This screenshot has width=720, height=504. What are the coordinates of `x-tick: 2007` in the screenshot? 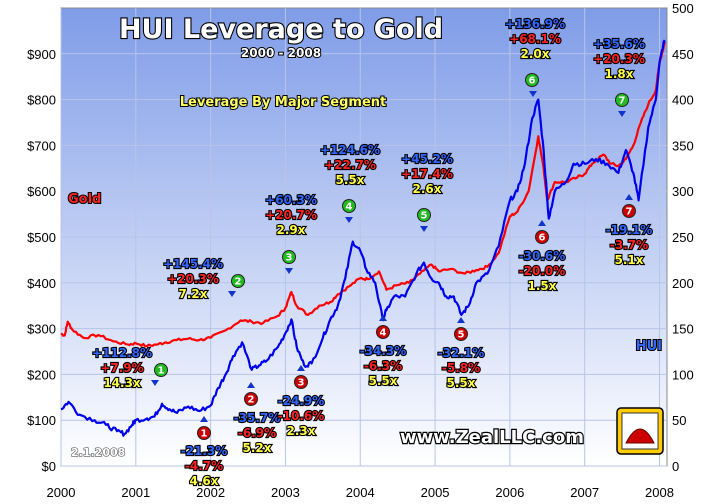 It's located at (584, 492).